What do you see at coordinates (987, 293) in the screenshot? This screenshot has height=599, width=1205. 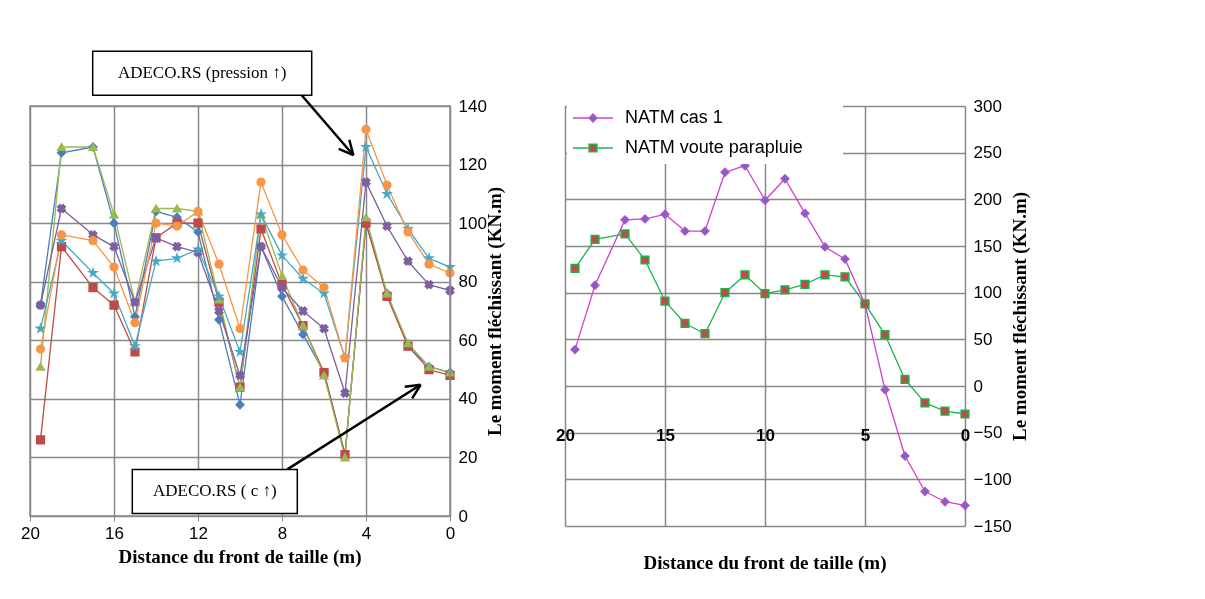 I see `y-tick-label: 100` at bounding box center [987, 293].